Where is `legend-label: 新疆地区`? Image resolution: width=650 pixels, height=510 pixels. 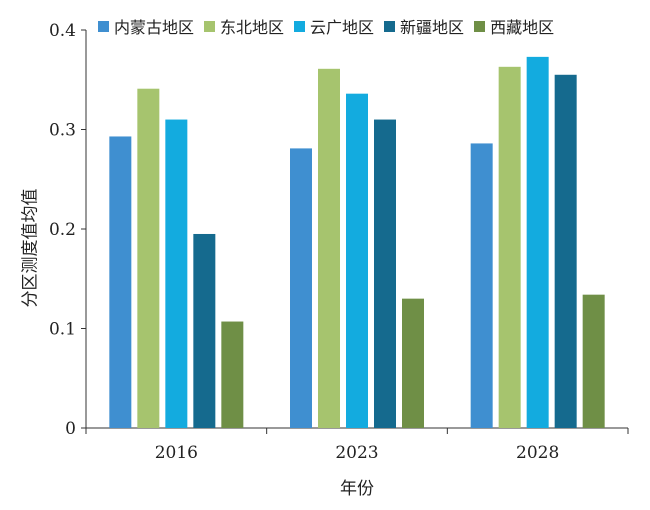
legend-label: 新疆地区 is located at coordinates (432, 27).